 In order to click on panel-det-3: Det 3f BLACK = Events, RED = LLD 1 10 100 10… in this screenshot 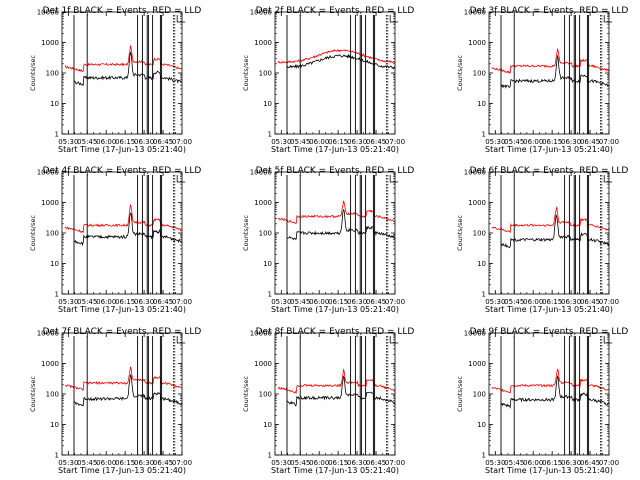, I will do `click(542, 80)`.